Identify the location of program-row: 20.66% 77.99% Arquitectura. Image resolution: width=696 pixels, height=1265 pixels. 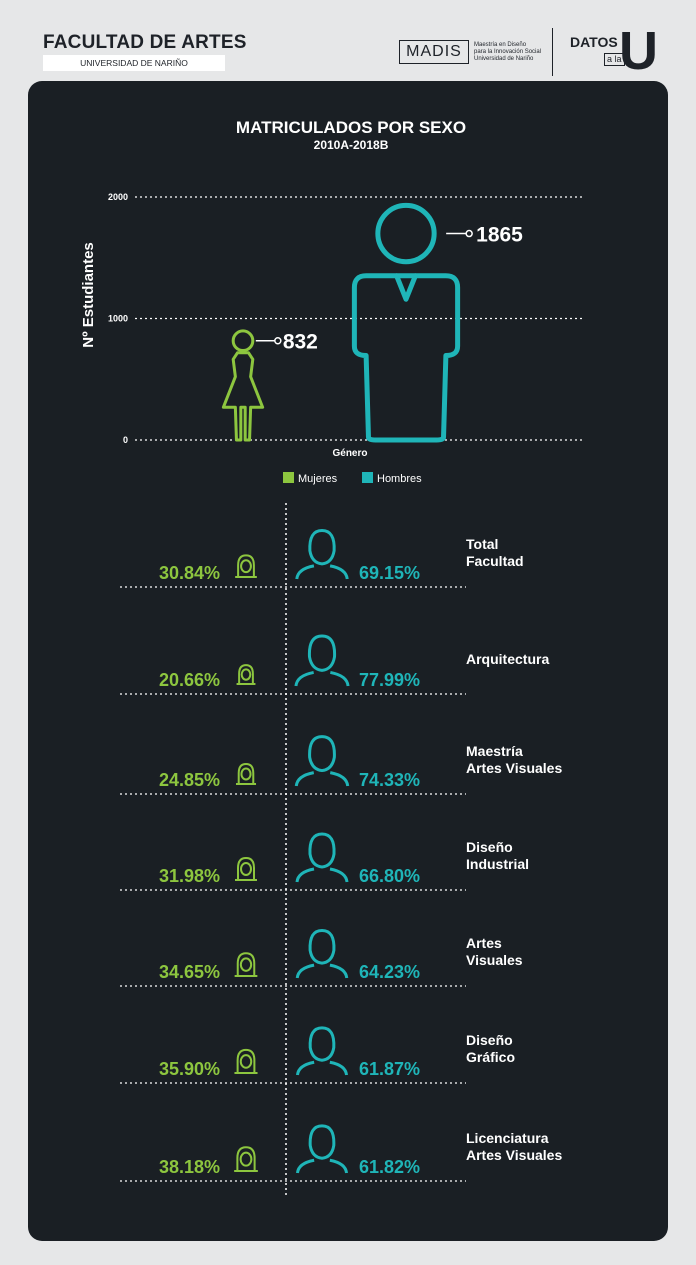
(334, 664).